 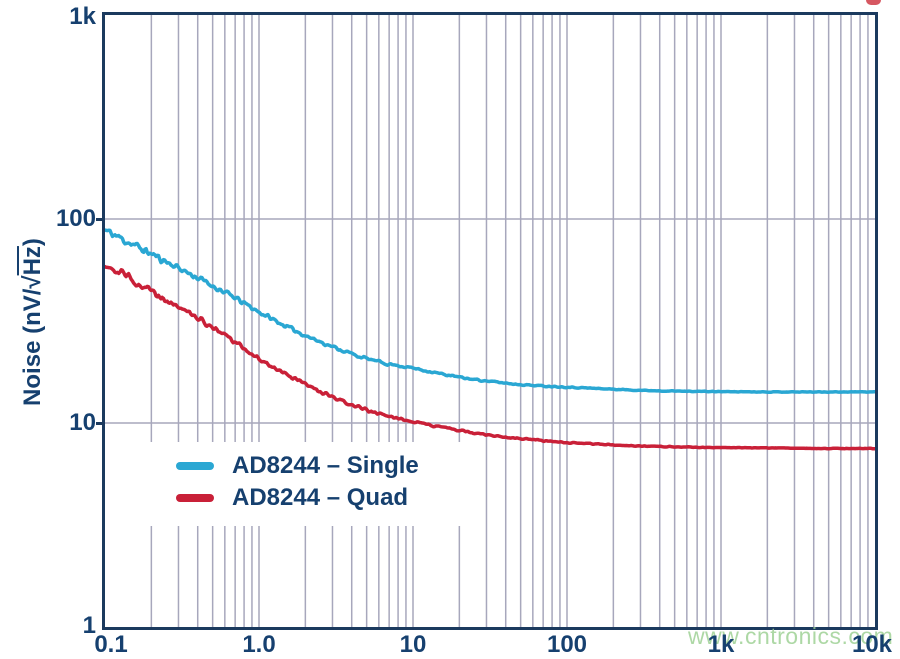 What do you see at coordinates (32, 242) in the screenshot?
I see `y-axis-title-post: )` at bounding box center [32, 242].